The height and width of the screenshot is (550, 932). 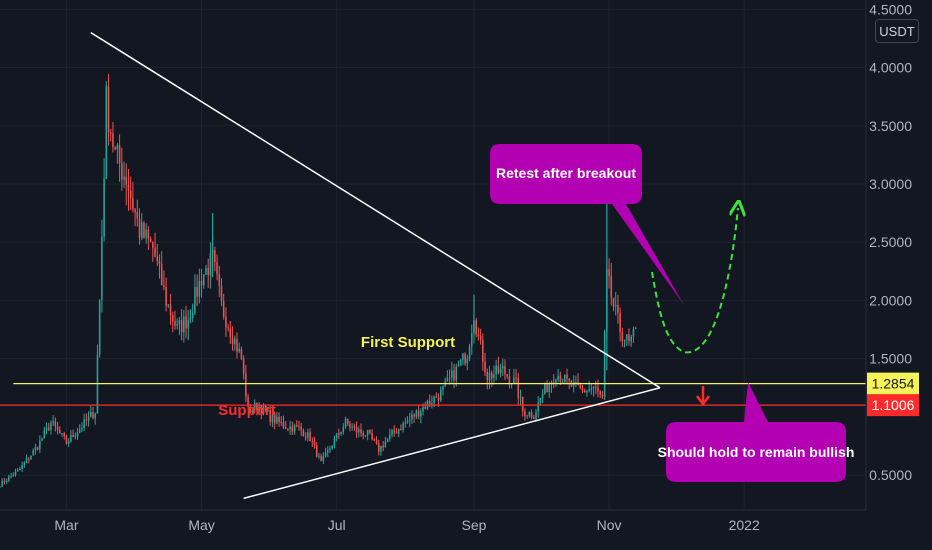 What do you see at coordinates (897, 31) in the screenshot?
I see `currency-unit-button: USDT` at bounding box center [897, 31].